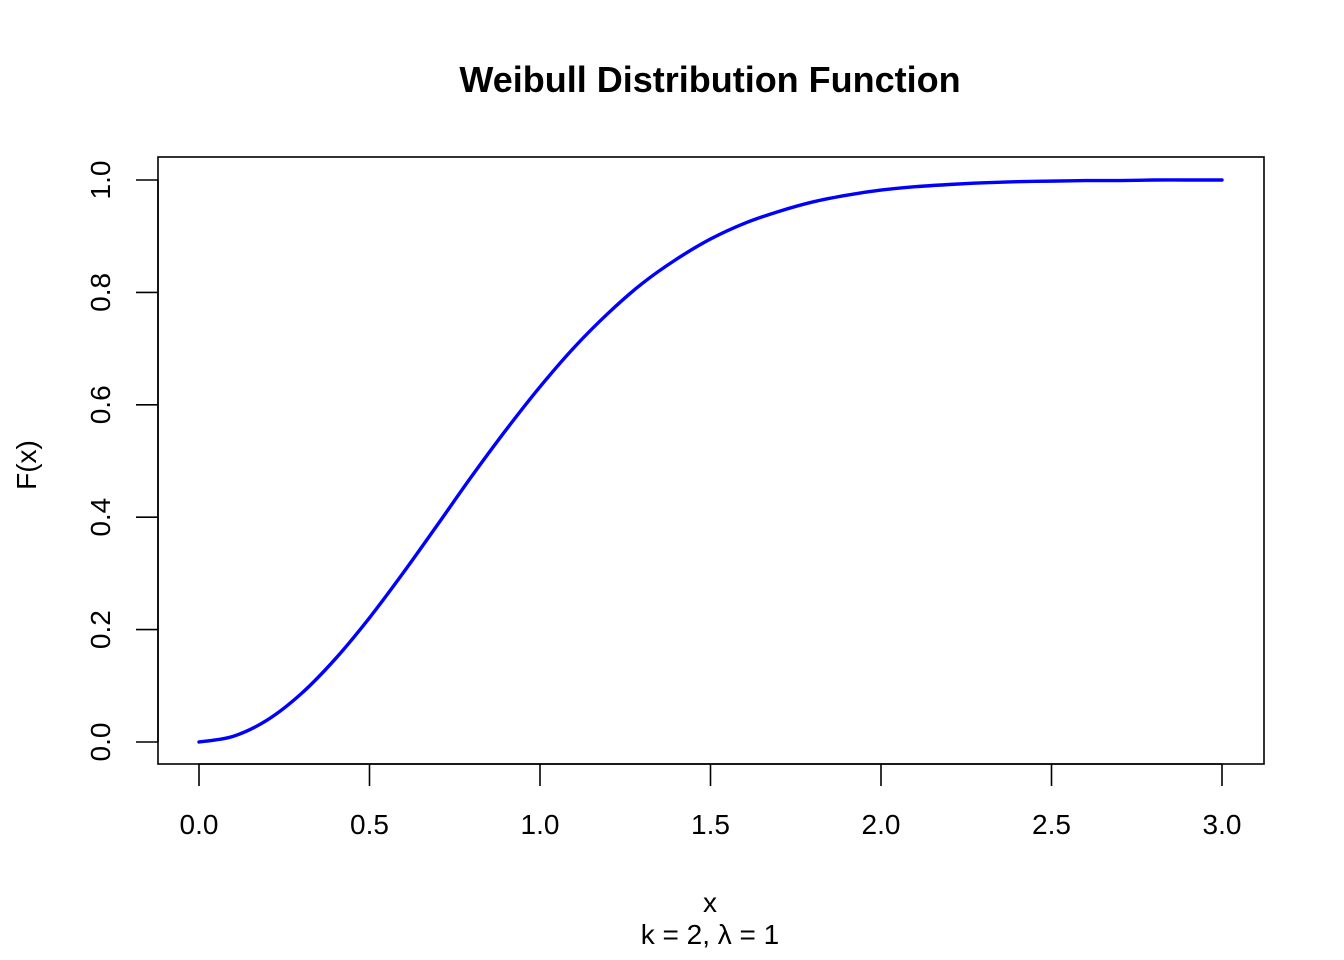  What do you see at coordinates (1051, 824) in the screenshot?
I see `x-tick-label: 2.5` at bounding box center [1051, 824].